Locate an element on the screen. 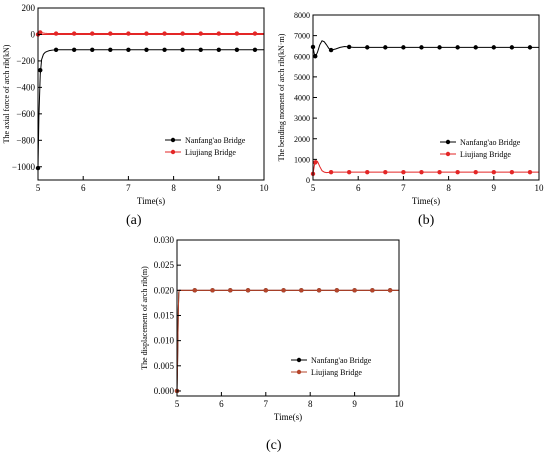 The height and width of the screenshot is (458, 550). panel-caption-a: (a) is located at coordinates (134, 220).